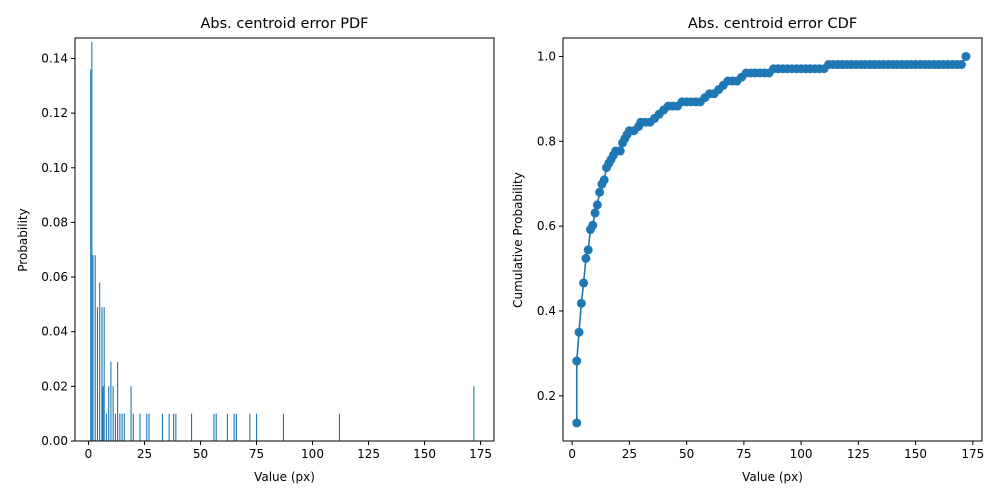 This screenshot has height=500, width=1000. What do you see at coordinates (772, 24) in the screenshot?
I see `cdf-title: Abs. centroid error CDF` at bounding box center [772, 24].